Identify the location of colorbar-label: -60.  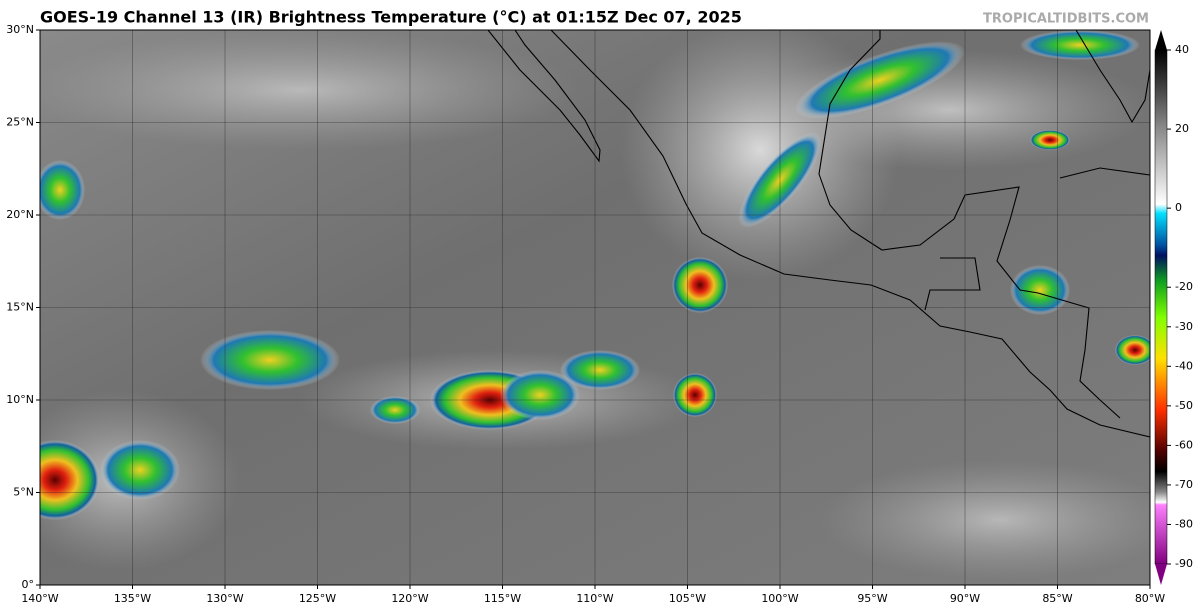
(1184, 444).